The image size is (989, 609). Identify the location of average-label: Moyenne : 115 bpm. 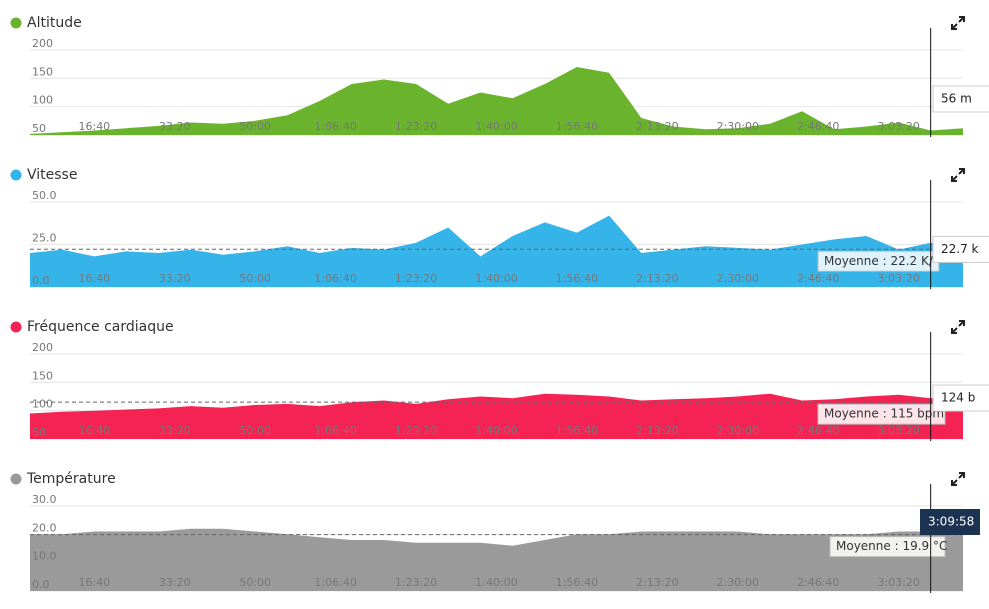
(884, 414).